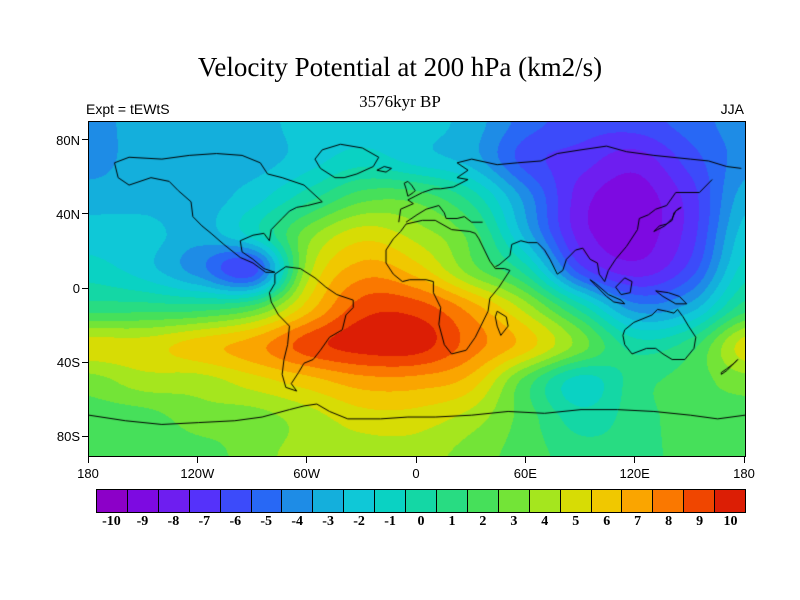  Describe the element at coordinates (307, 473) in the screenshot. I see `lon-tick-label: 60W` at that location.